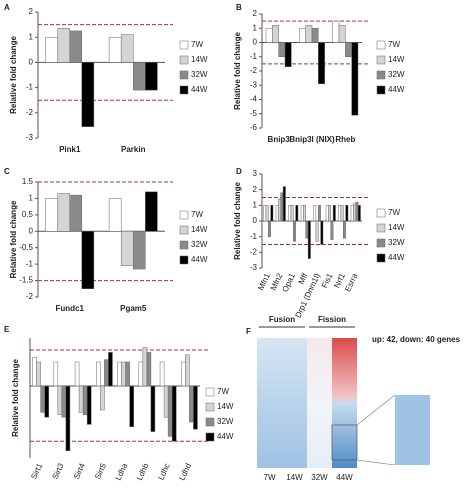  What do you see at coordinates (376, 410) in the screenshot?
I see `zoom-line` at bounding box center [376, 410].